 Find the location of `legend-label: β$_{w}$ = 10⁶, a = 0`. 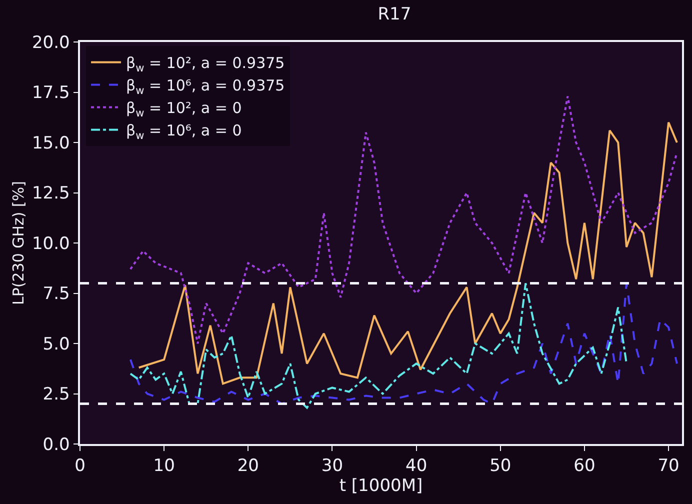

legend-label: β$_{w}$ = 10⁶, a = 0 is located at coordinates (184, 132).